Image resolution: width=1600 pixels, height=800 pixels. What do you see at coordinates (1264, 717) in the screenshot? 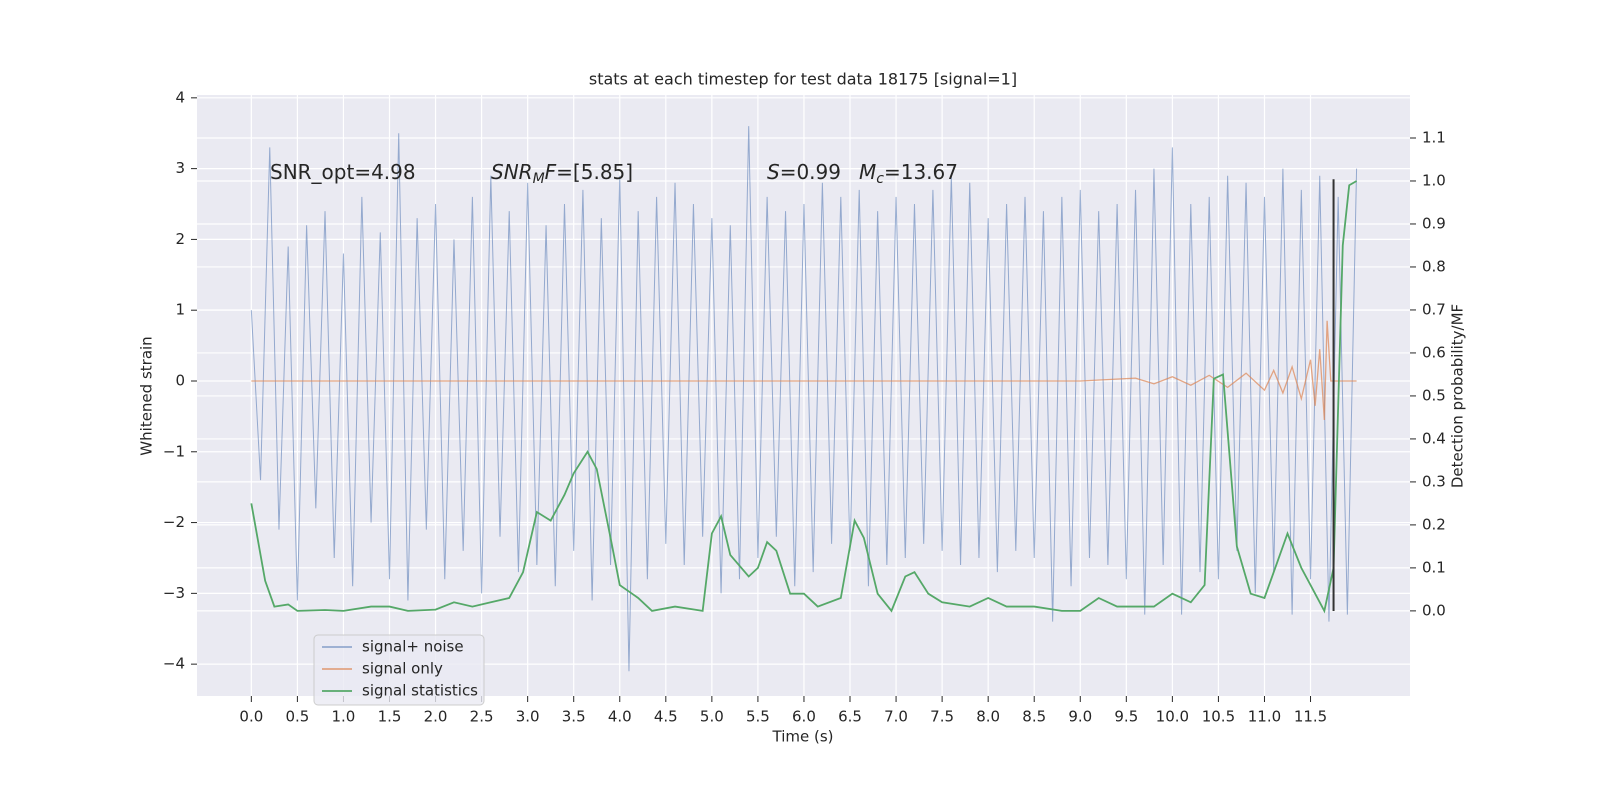
I see `x-tick-label: 11.0` at bounding box center [1264, 717].